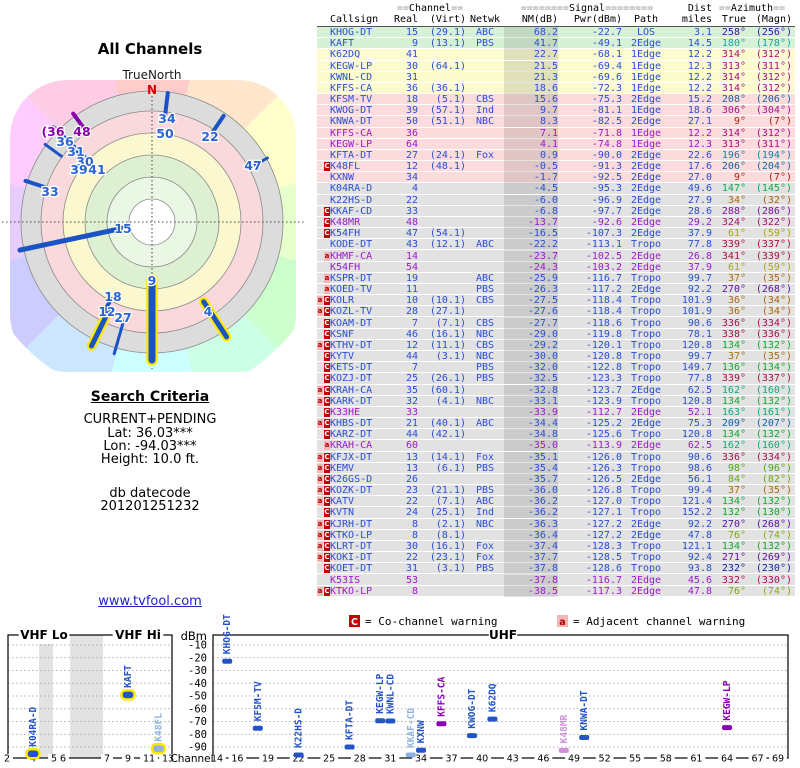 The height and width of the screenshot is (768, 800). Describe the element at coordinates (411, 569) in the screenshot. I see `cell-re: 31` at that location.